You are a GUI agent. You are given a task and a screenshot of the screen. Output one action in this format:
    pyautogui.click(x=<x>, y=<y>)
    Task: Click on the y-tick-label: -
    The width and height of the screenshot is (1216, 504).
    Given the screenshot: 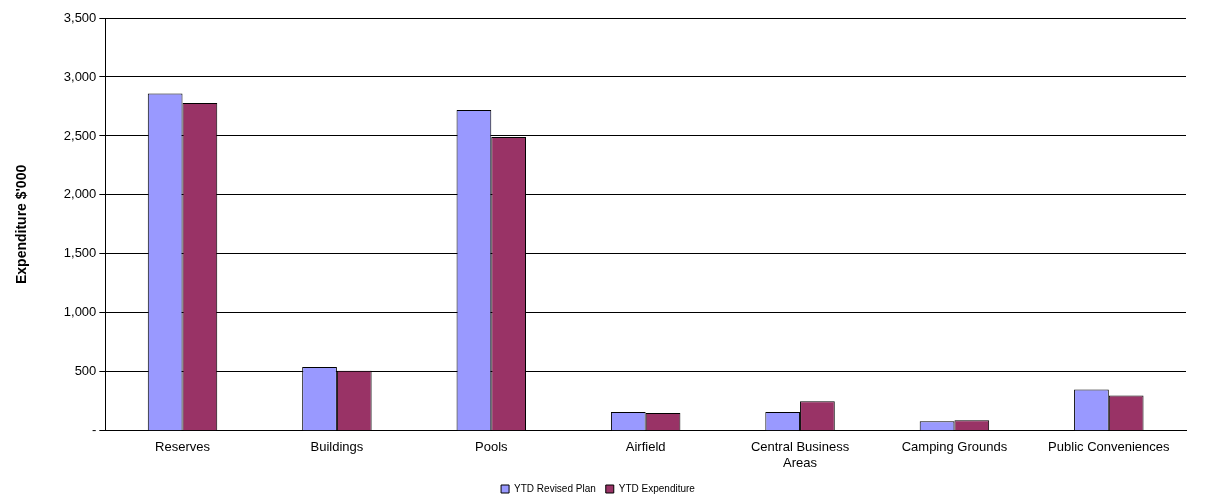 What is the action you would take?
    pyautogui.click(x=94, y=430)
    